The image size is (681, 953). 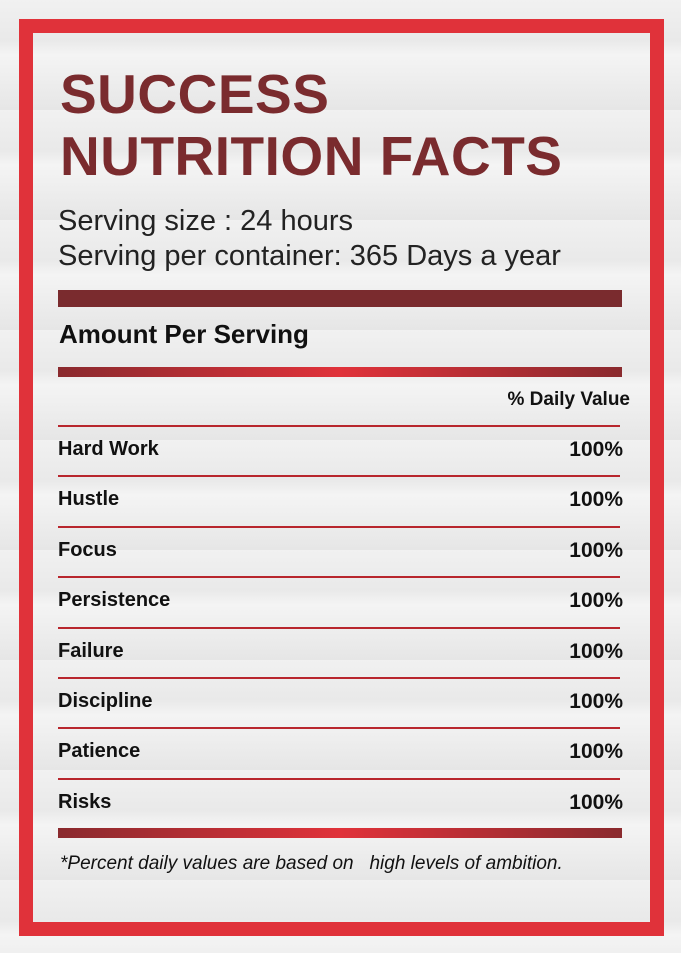 I want to click on row-name: Focus, so click(x=87, y=549).